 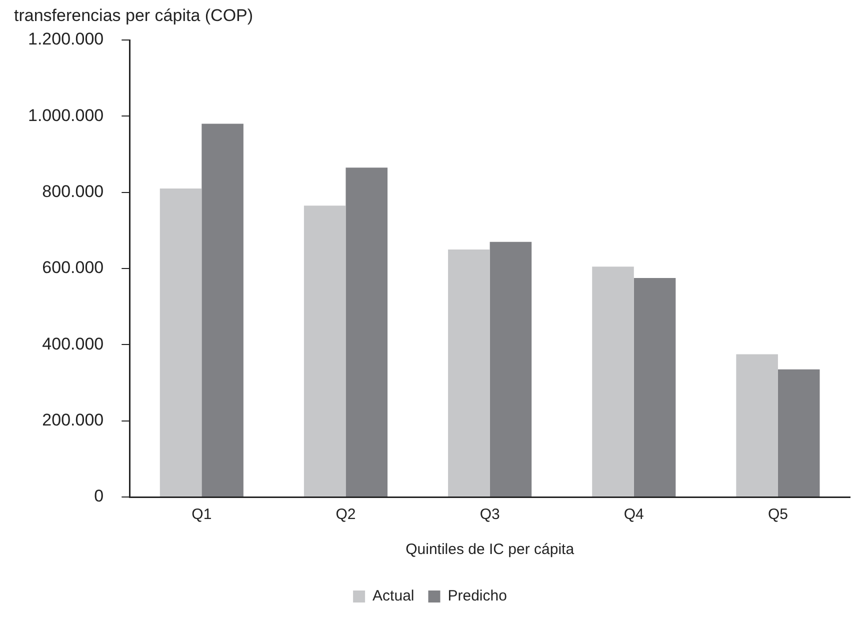 What do you see at coordinates (134, 16) in the screenshot?
I see `y-axis-title: transferencias per cápita (COP)` at bounding box center [134, 16].